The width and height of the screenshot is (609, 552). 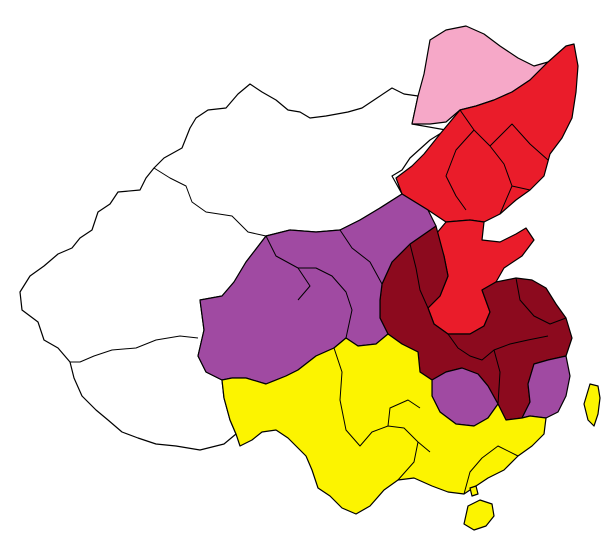 I want to click on south-internal-border, so click(x=426, y=421).